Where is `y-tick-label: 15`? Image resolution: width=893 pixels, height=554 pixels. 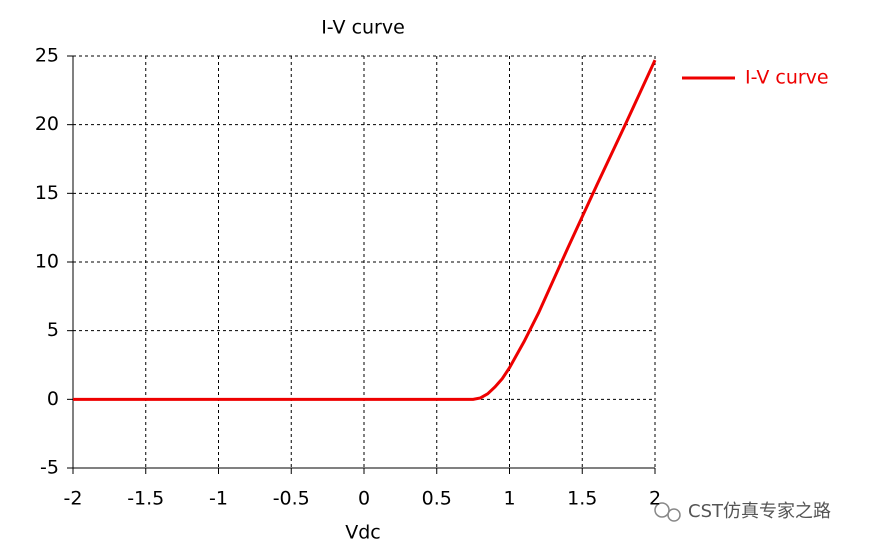 y-tick-label: 15 is located at coordinates (47, 193).